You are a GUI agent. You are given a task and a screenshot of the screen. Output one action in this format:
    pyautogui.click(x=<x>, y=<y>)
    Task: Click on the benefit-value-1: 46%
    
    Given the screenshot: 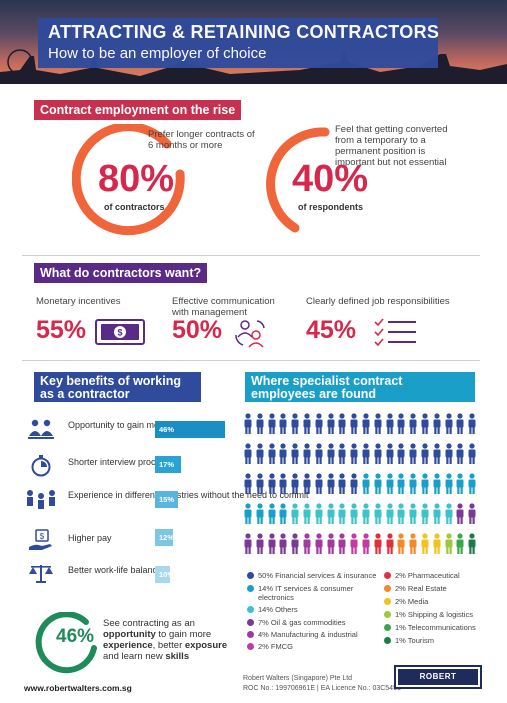 What is the action you would take?
    pyautogui.click(x=167, y=429)
    